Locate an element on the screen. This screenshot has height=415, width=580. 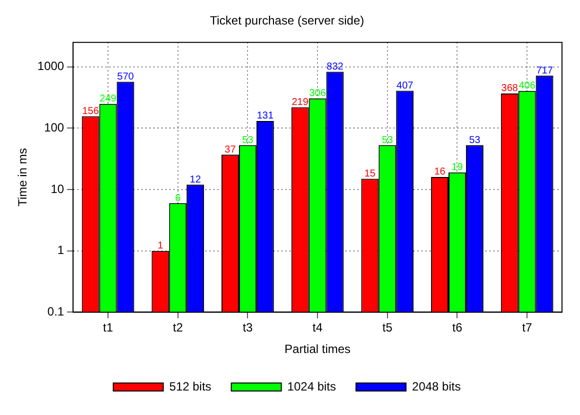
data-label: 368 is located at coordinates (509, 88).